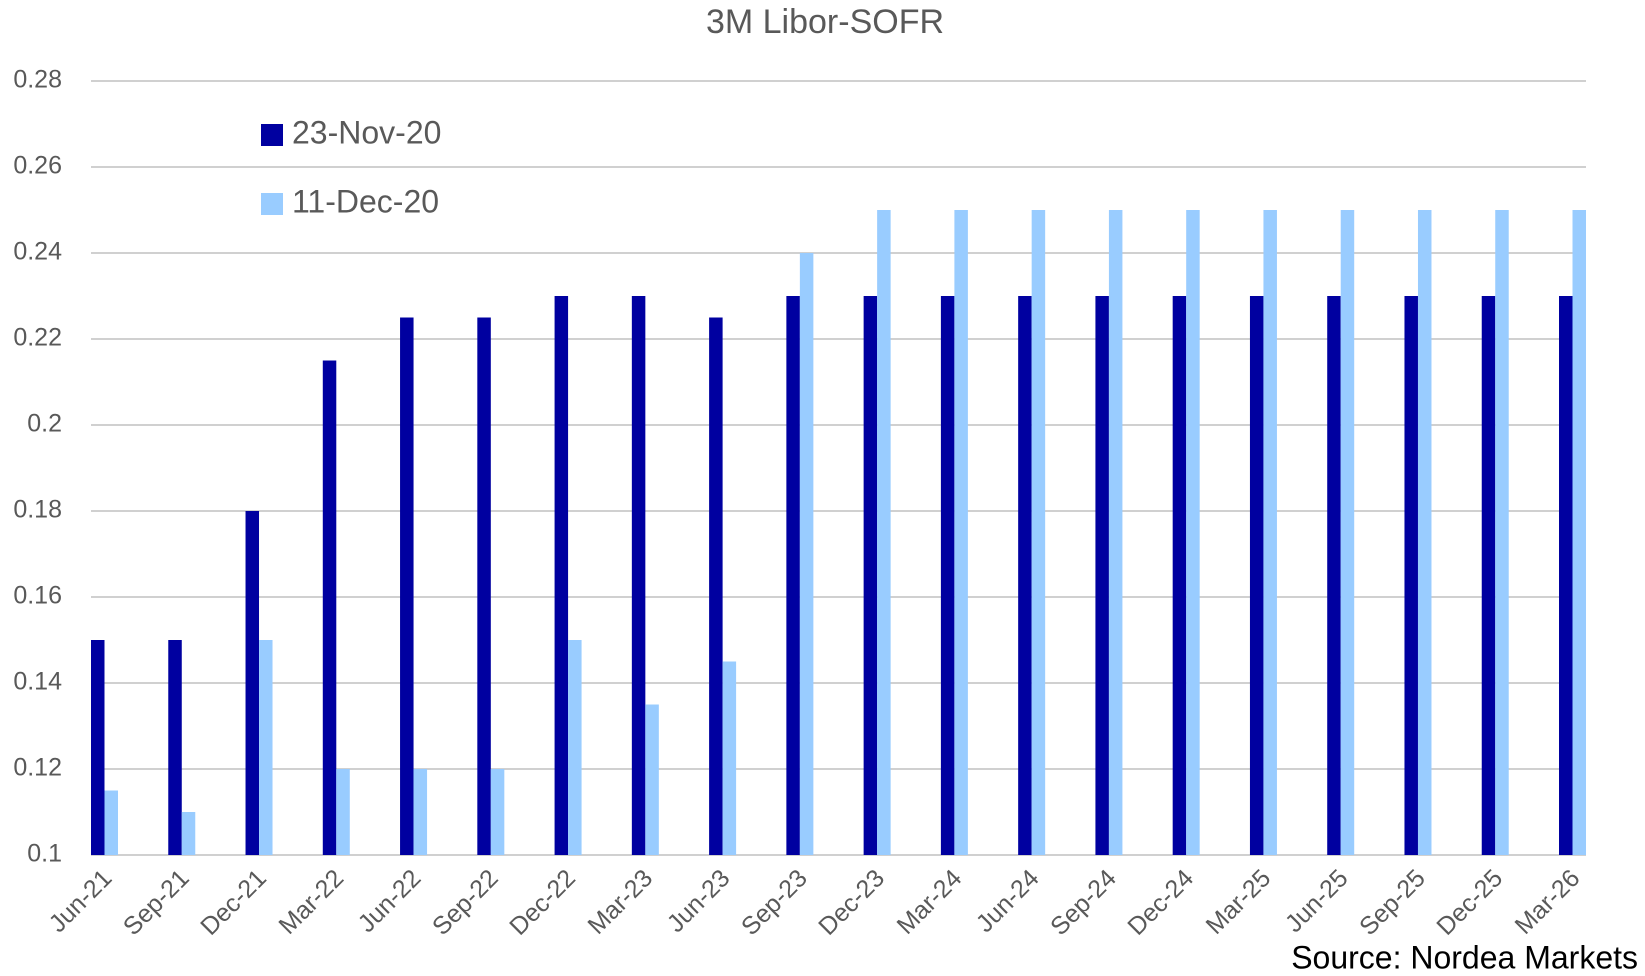 This screenshot has height=976, width=1645. What do you see at coordinates (1392, 902) in the screenshot?
I see `x-tick-label: Sep-25` at bounding box center [1392, 902].